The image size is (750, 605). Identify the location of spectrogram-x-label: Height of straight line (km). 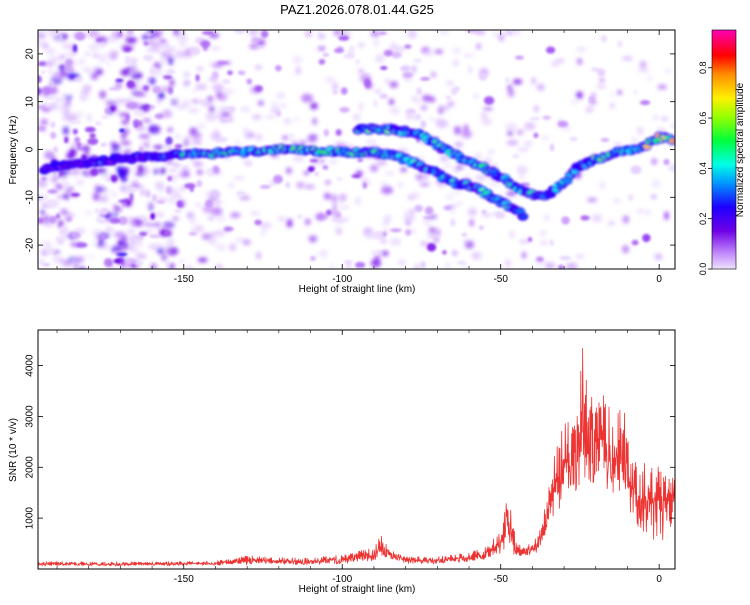
(357, 289).